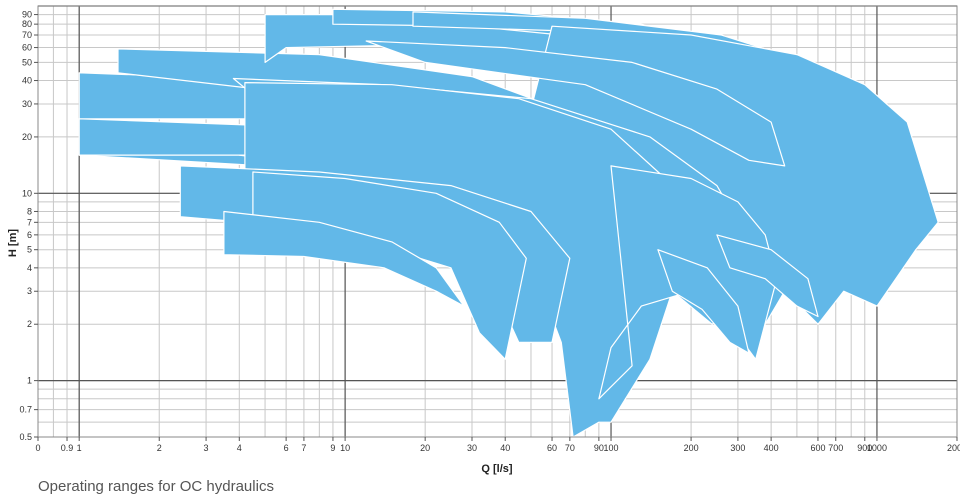  What do you see at coordinates (27, 193) in the screenshot?
I see `y-tick-label: 10` at bounding box center [27, 193].